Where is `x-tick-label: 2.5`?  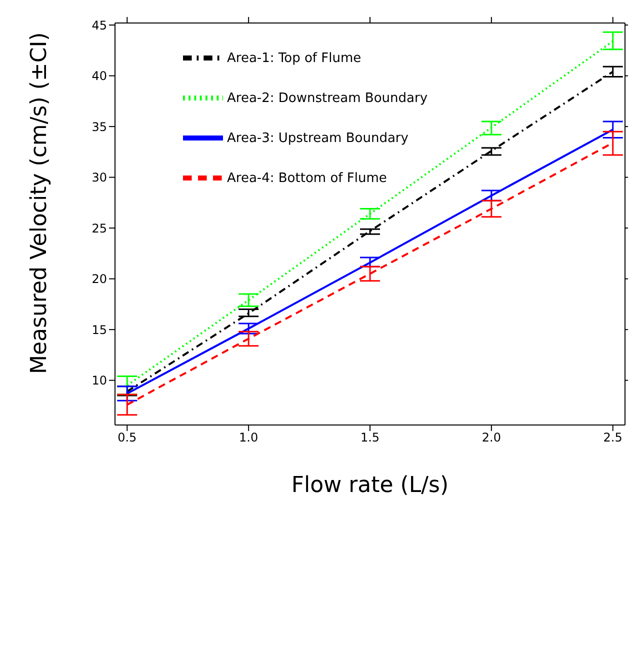
x-tick-label: 2.5 is located at coordinates (612, 437).